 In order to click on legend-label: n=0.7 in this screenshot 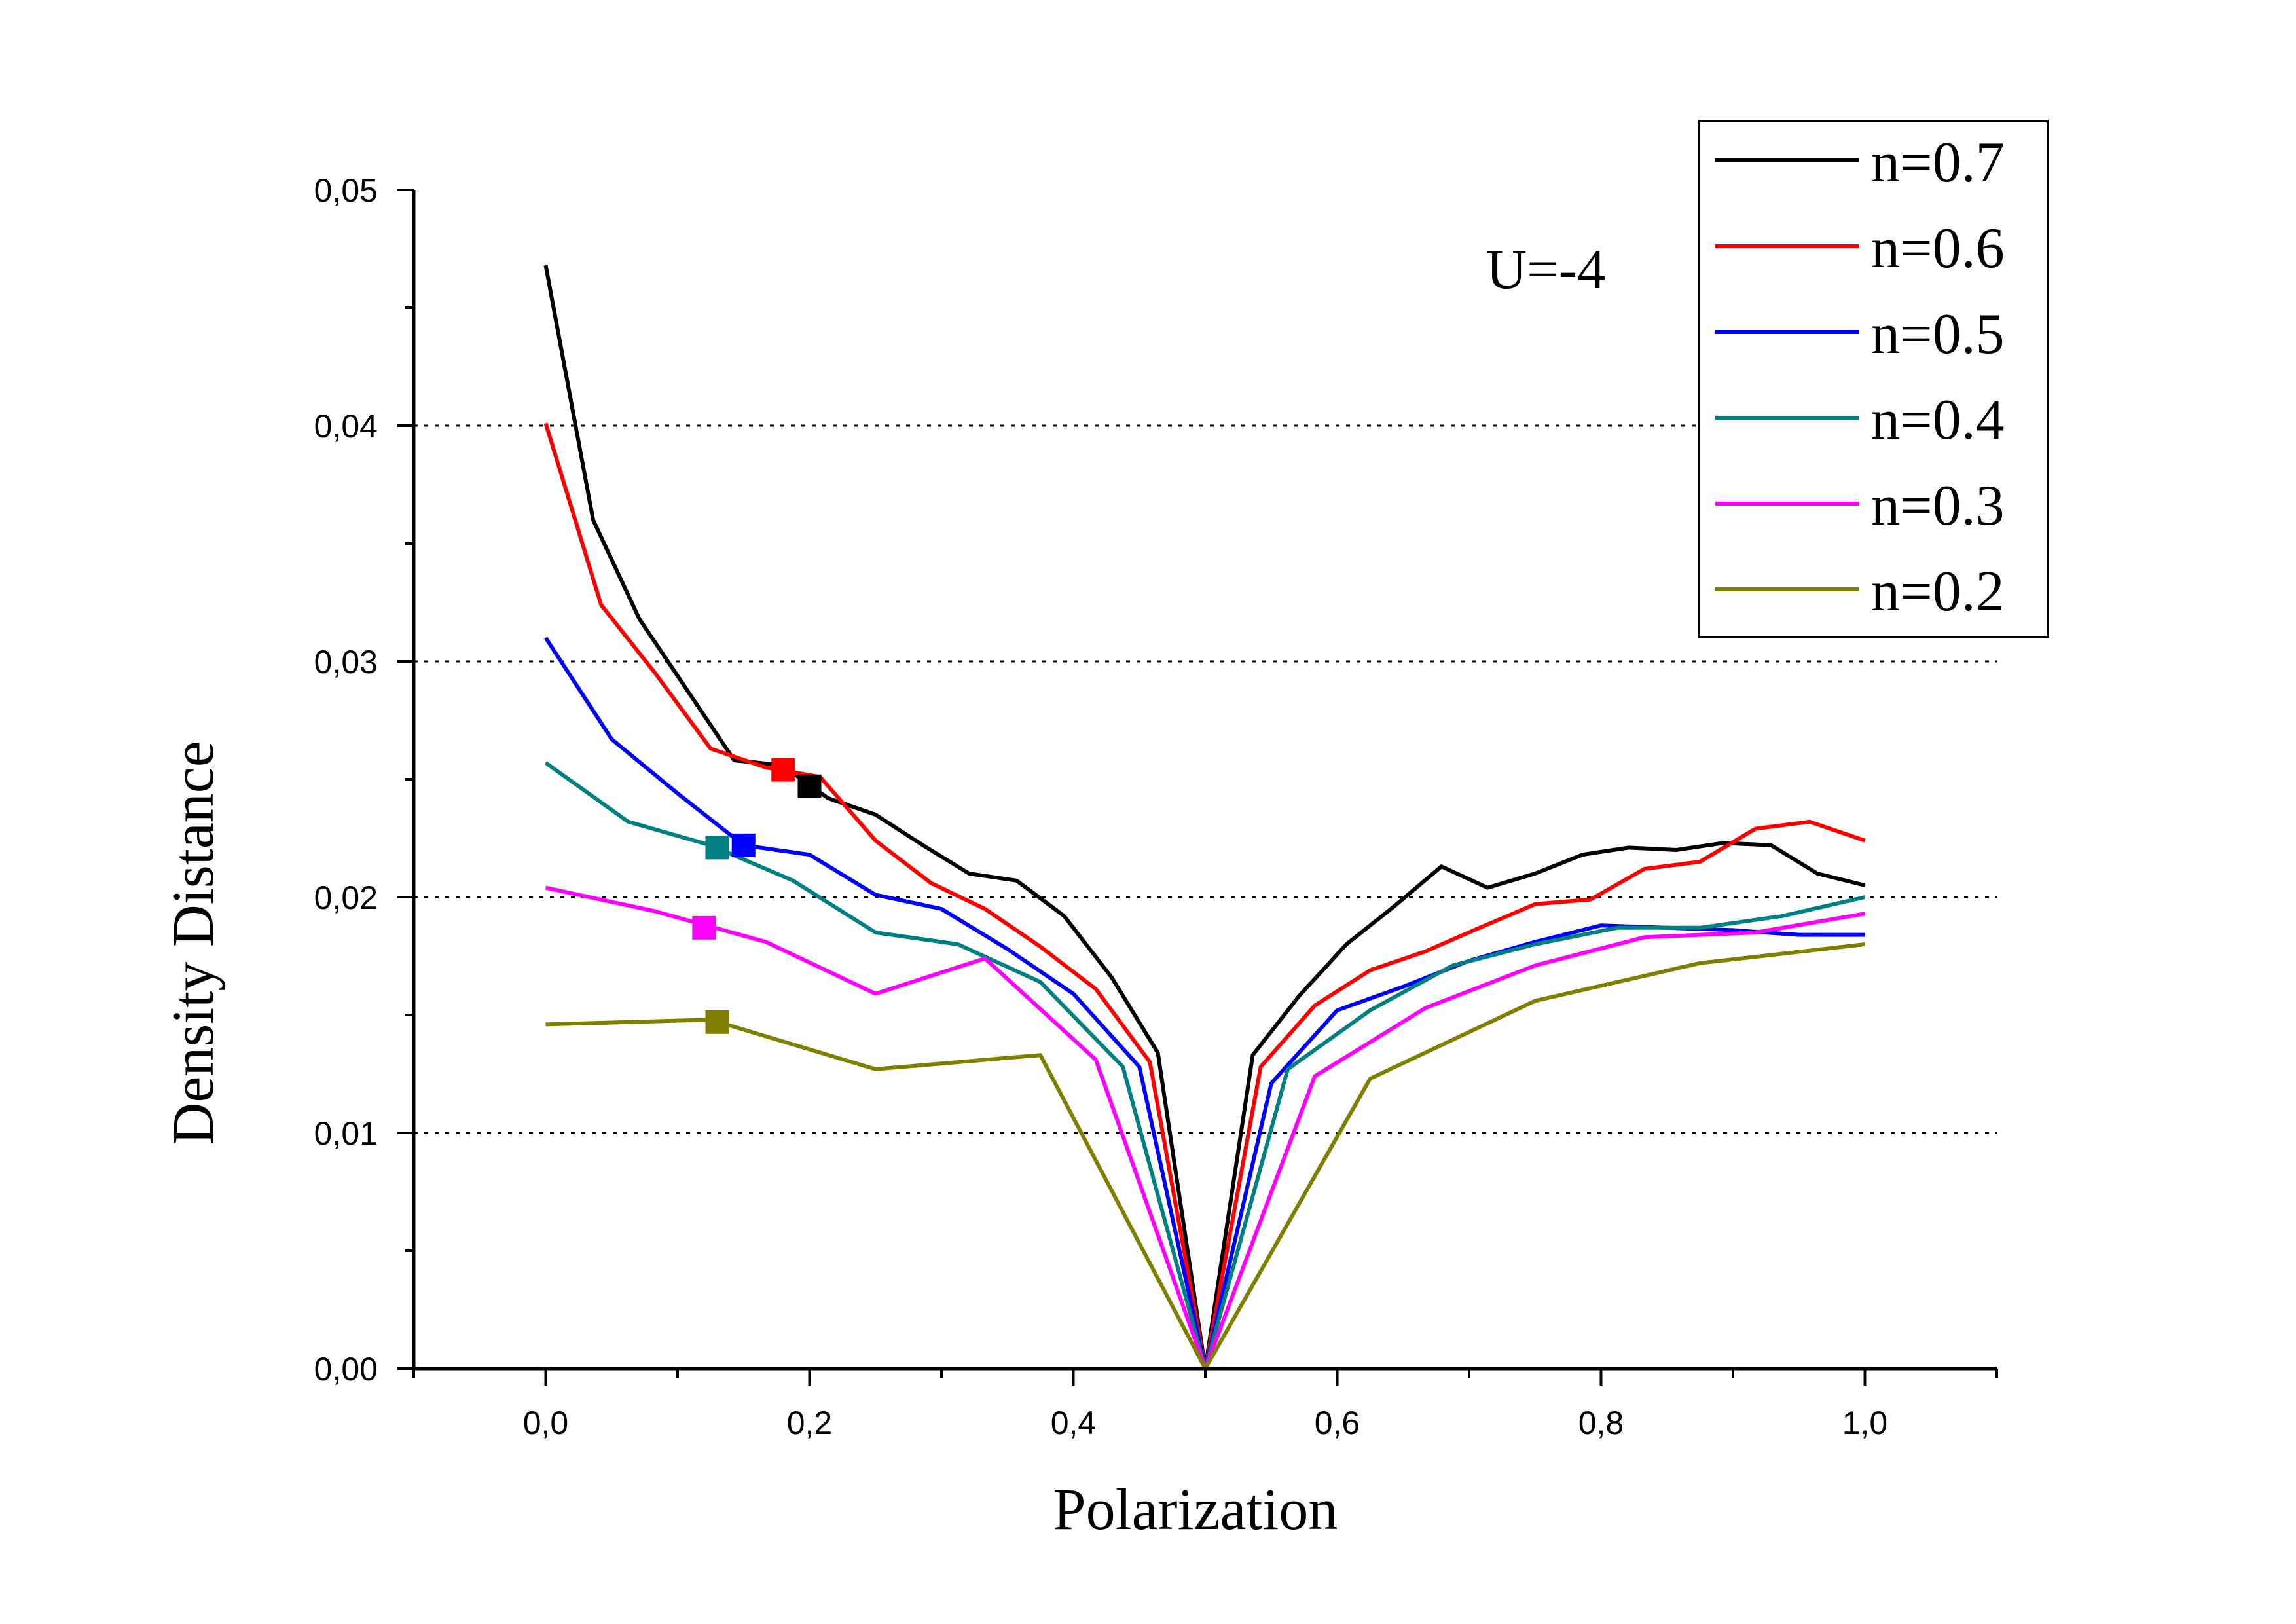, I will do `click(1938, 162)`.